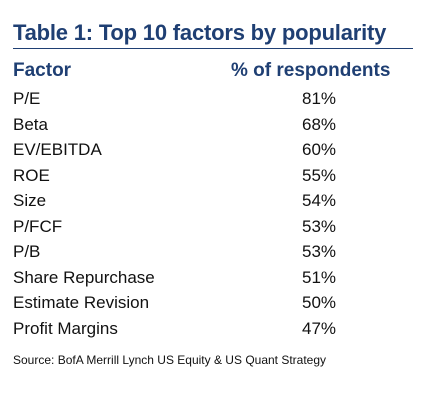 Image resolution: width=426 pixels, height=415 pixels. I want to click on percent-cell: 51%, so click(319, 278).